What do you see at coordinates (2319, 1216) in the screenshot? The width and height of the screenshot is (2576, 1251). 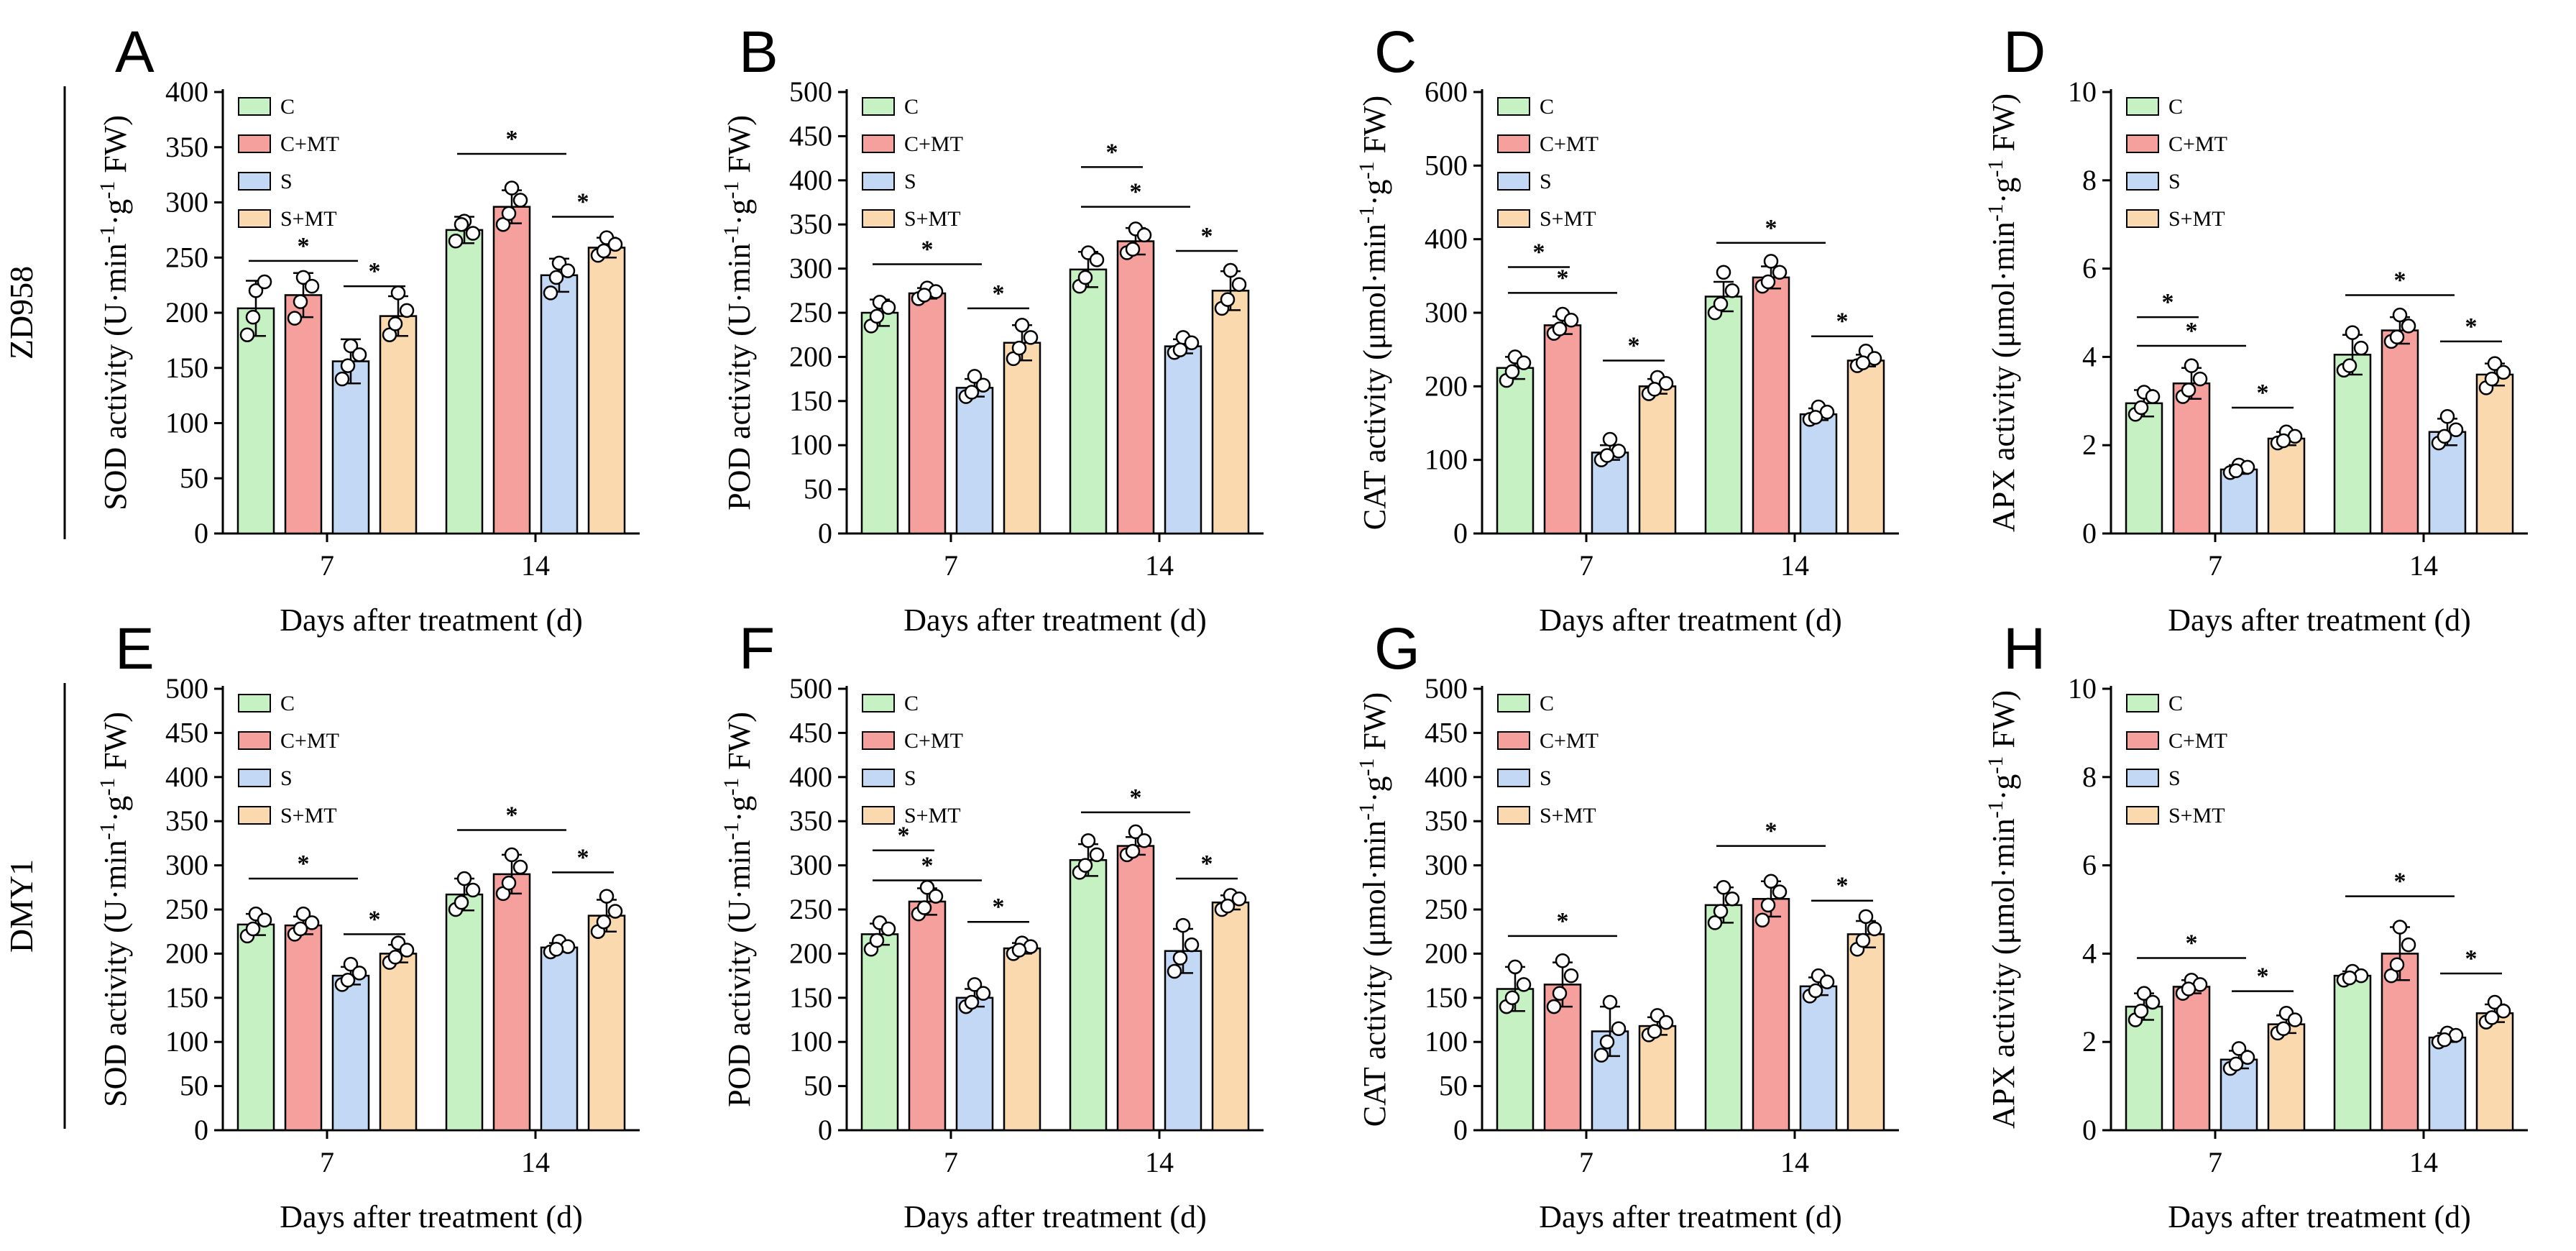 I see `x-axis-title: Days after treatment (d)` at bounding box center [2319, 1216].